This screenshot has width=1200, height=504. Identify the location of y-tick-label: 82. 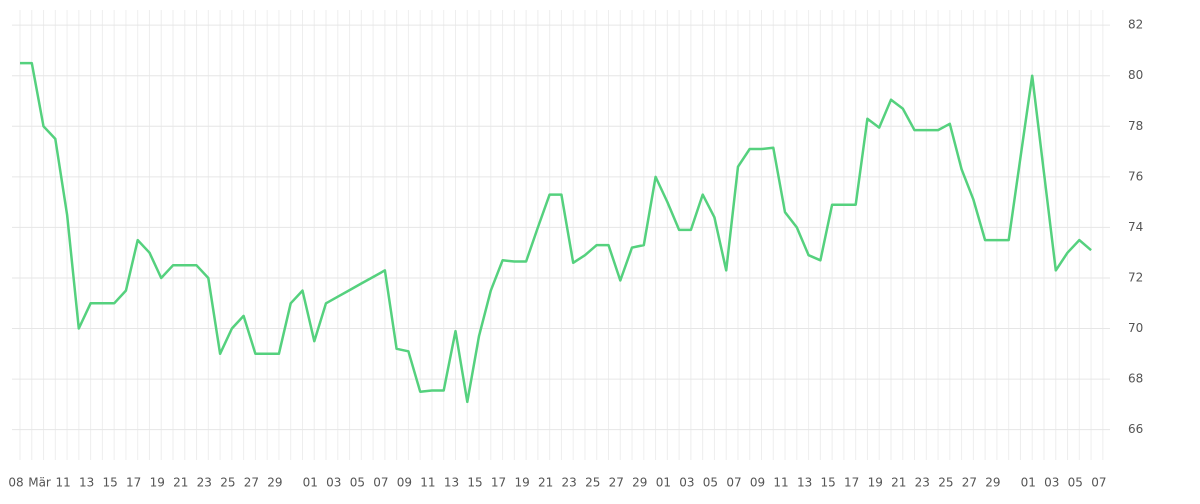
(1135, 25).